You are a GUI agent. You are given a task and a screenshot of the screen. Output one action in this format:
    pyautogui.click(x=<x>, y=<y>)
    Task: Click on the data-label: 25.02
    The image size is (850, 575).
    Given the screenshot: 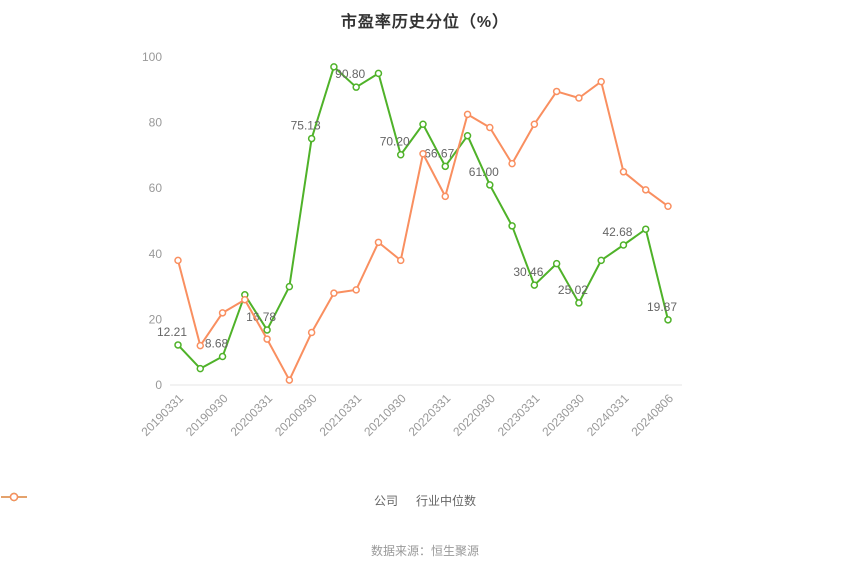 What is the action you would take?
    pyautogui.click(x=573, y=290)
    